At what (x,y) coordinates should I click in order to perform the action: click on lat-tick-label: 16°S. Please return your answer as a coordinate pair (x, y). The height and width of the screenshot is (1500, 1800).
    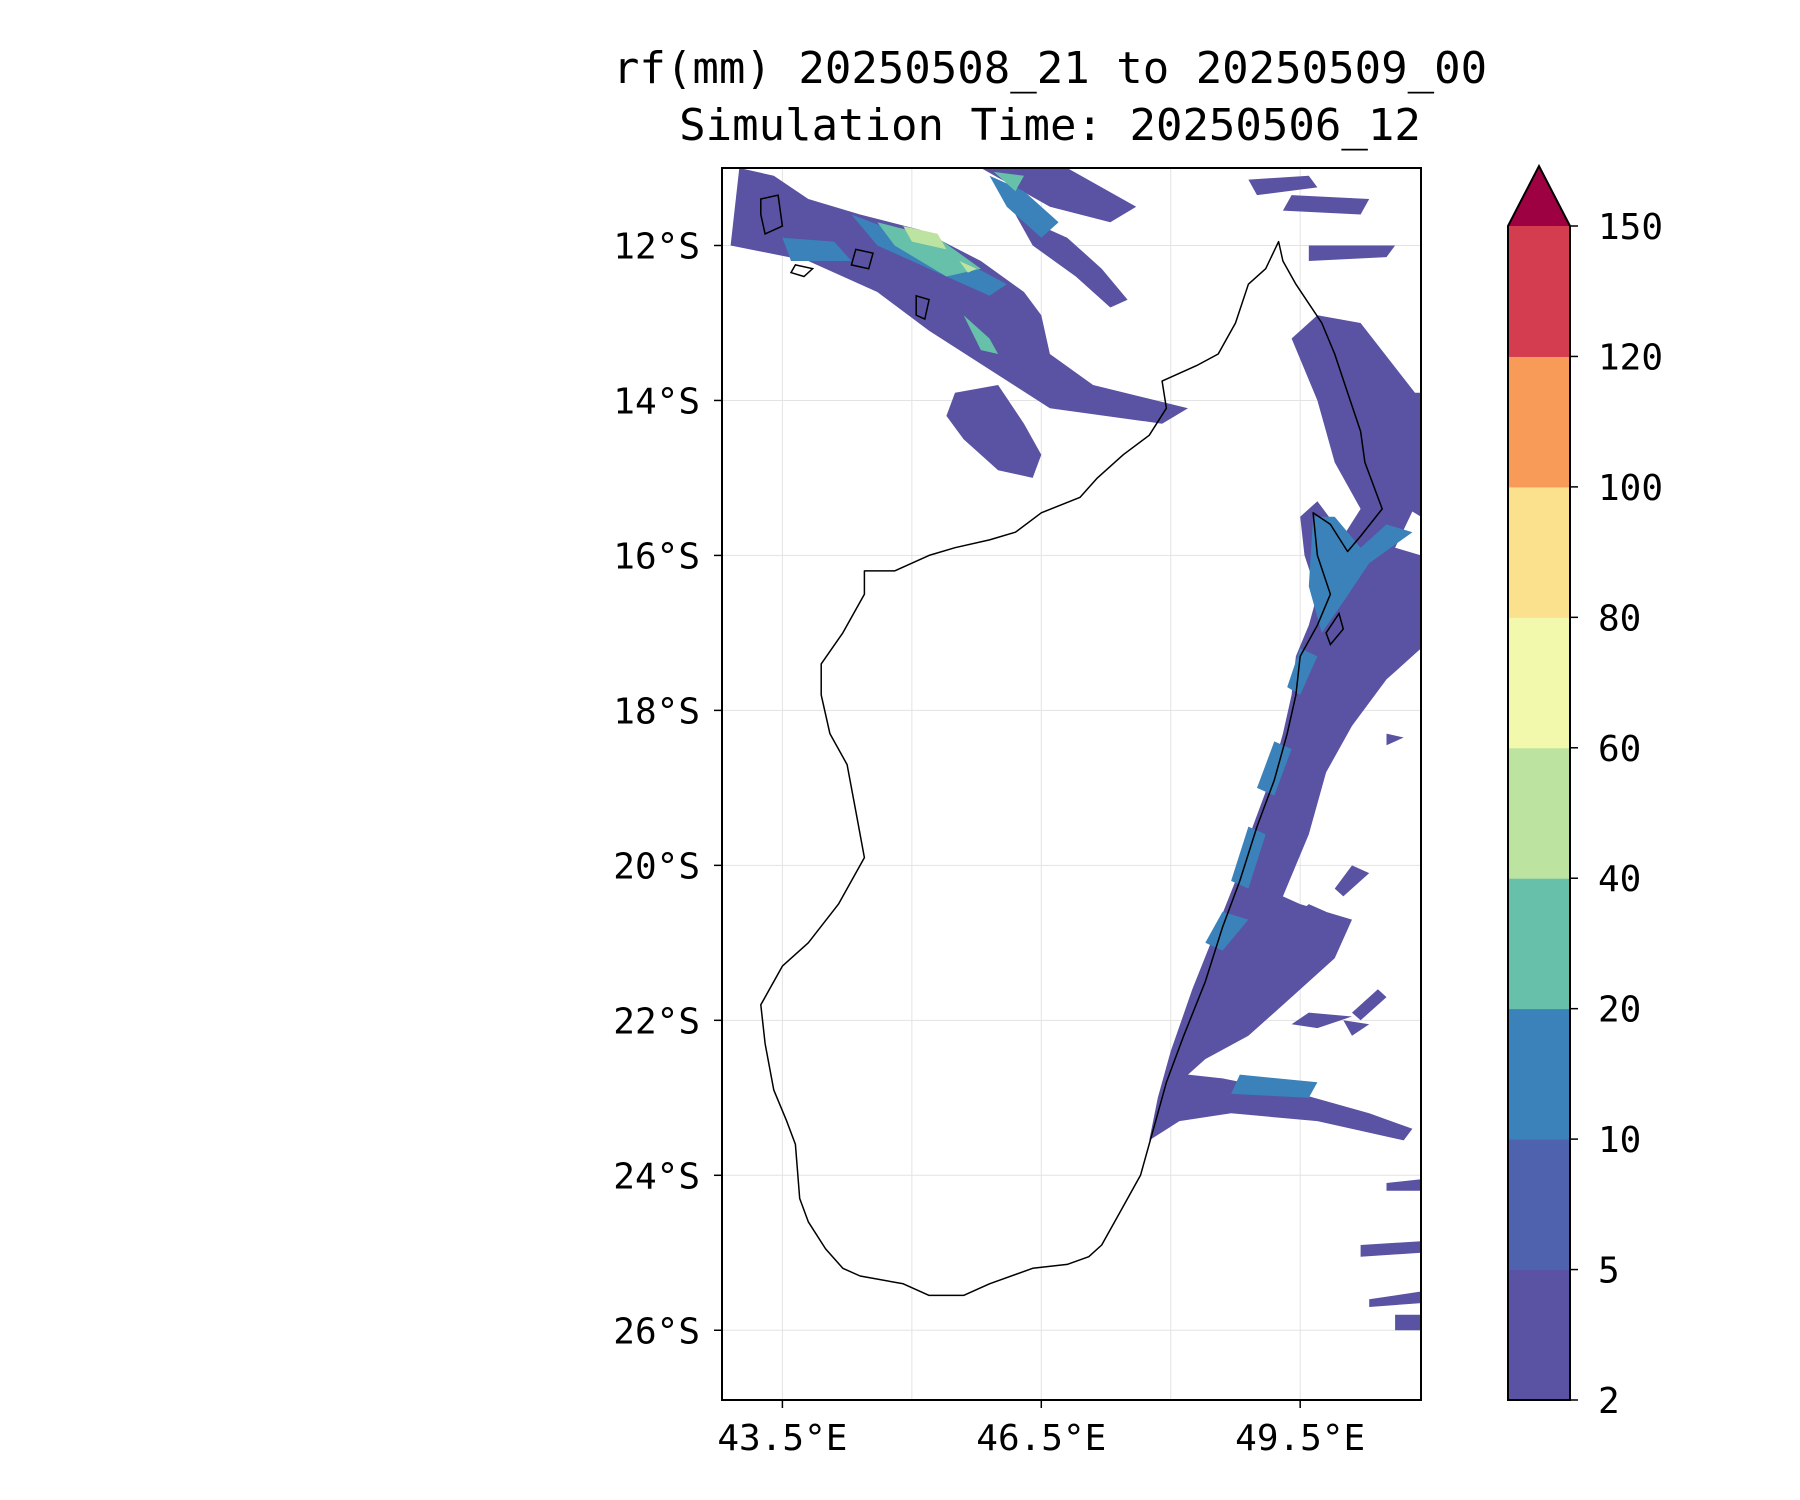
    Looking at the image, I should click on (656, 556).